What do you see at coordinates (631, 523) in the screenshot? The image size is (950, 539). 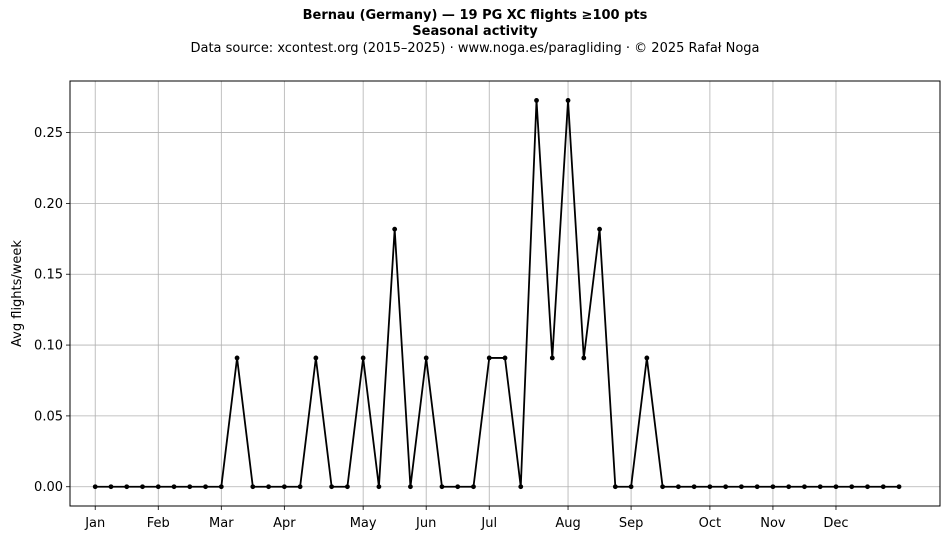 I see `x-tick-label: Sep` at bounding box center [631, 523].